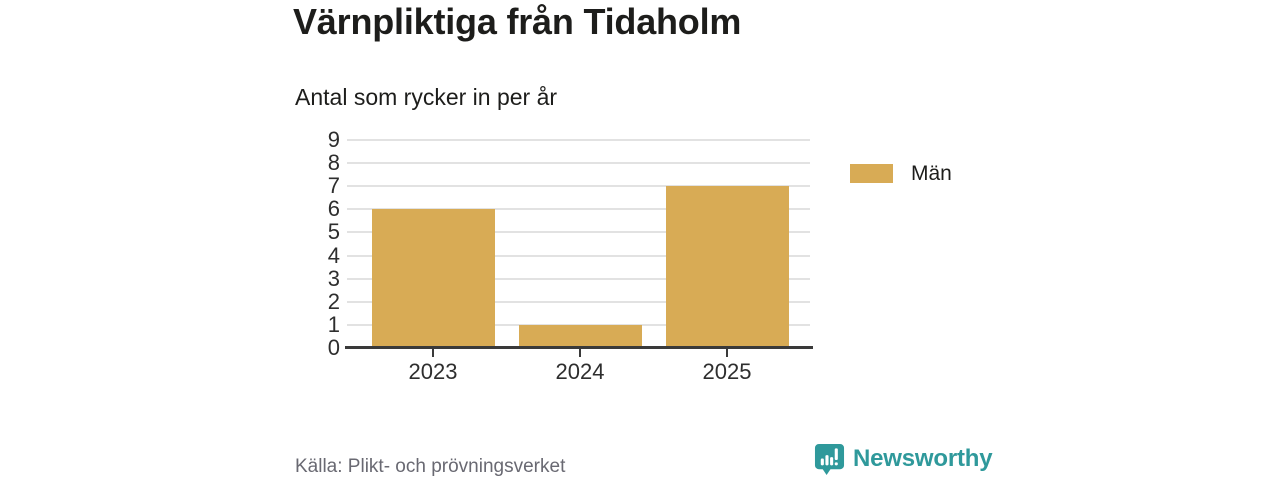 This screenshot has height=480, width=1280. Describe the element at coordinates (579, 347) in the screenshot. I see `x-axis-line` at that location.